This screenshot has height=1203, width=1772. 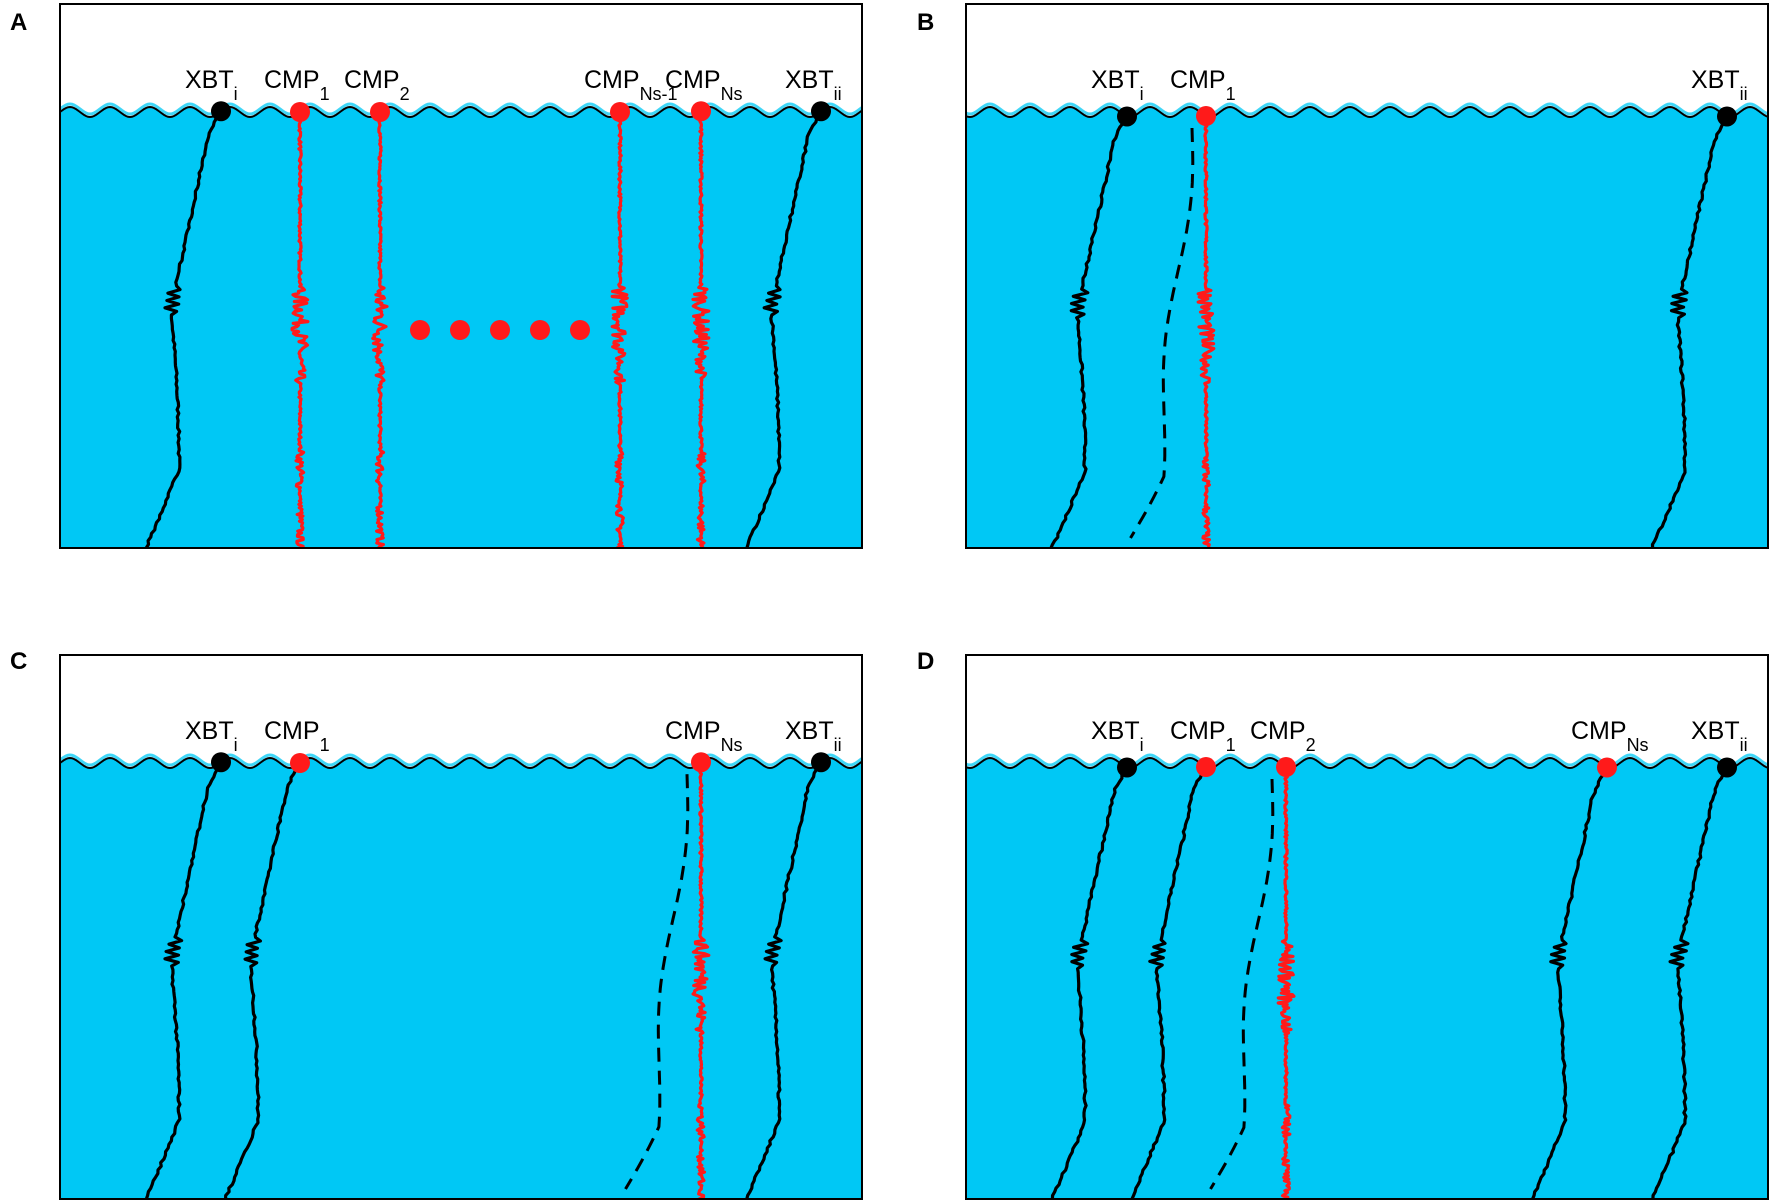 What do you see at coordinates (631, 85) in the screenshot?
I see `cmp-label-Ns-1: CMPNs-1` at bounding box center [631, 85].